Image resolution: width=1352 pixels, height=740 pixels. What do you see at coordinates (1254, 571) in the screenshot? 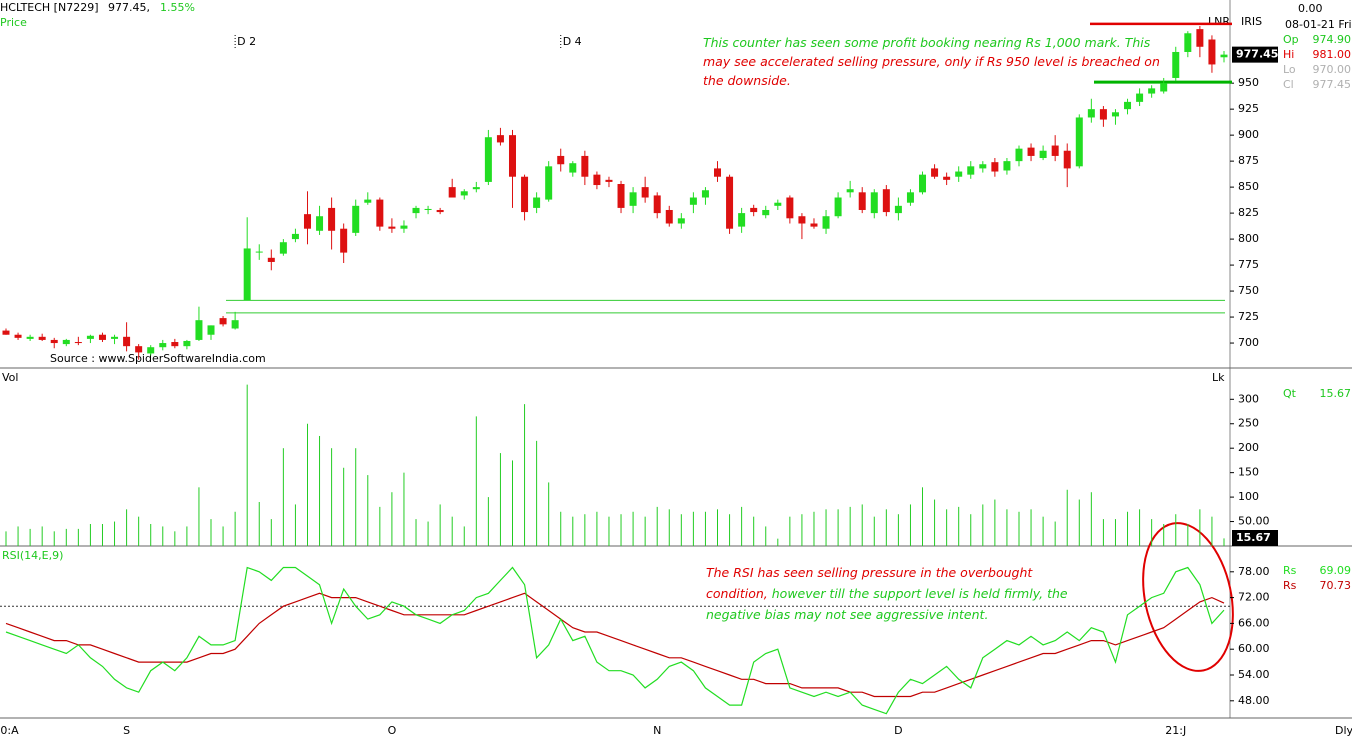
I see `y-tick-label: 78.00` at bounding box center [1254, 571].